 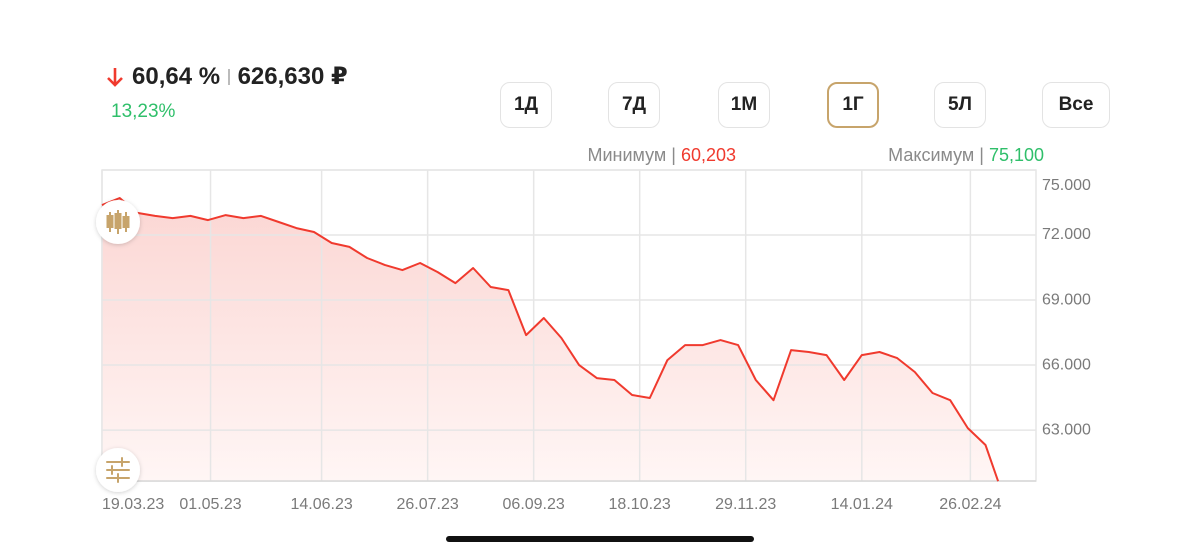 I want to click on min-label: Минимум, so click(x=627, y=155).